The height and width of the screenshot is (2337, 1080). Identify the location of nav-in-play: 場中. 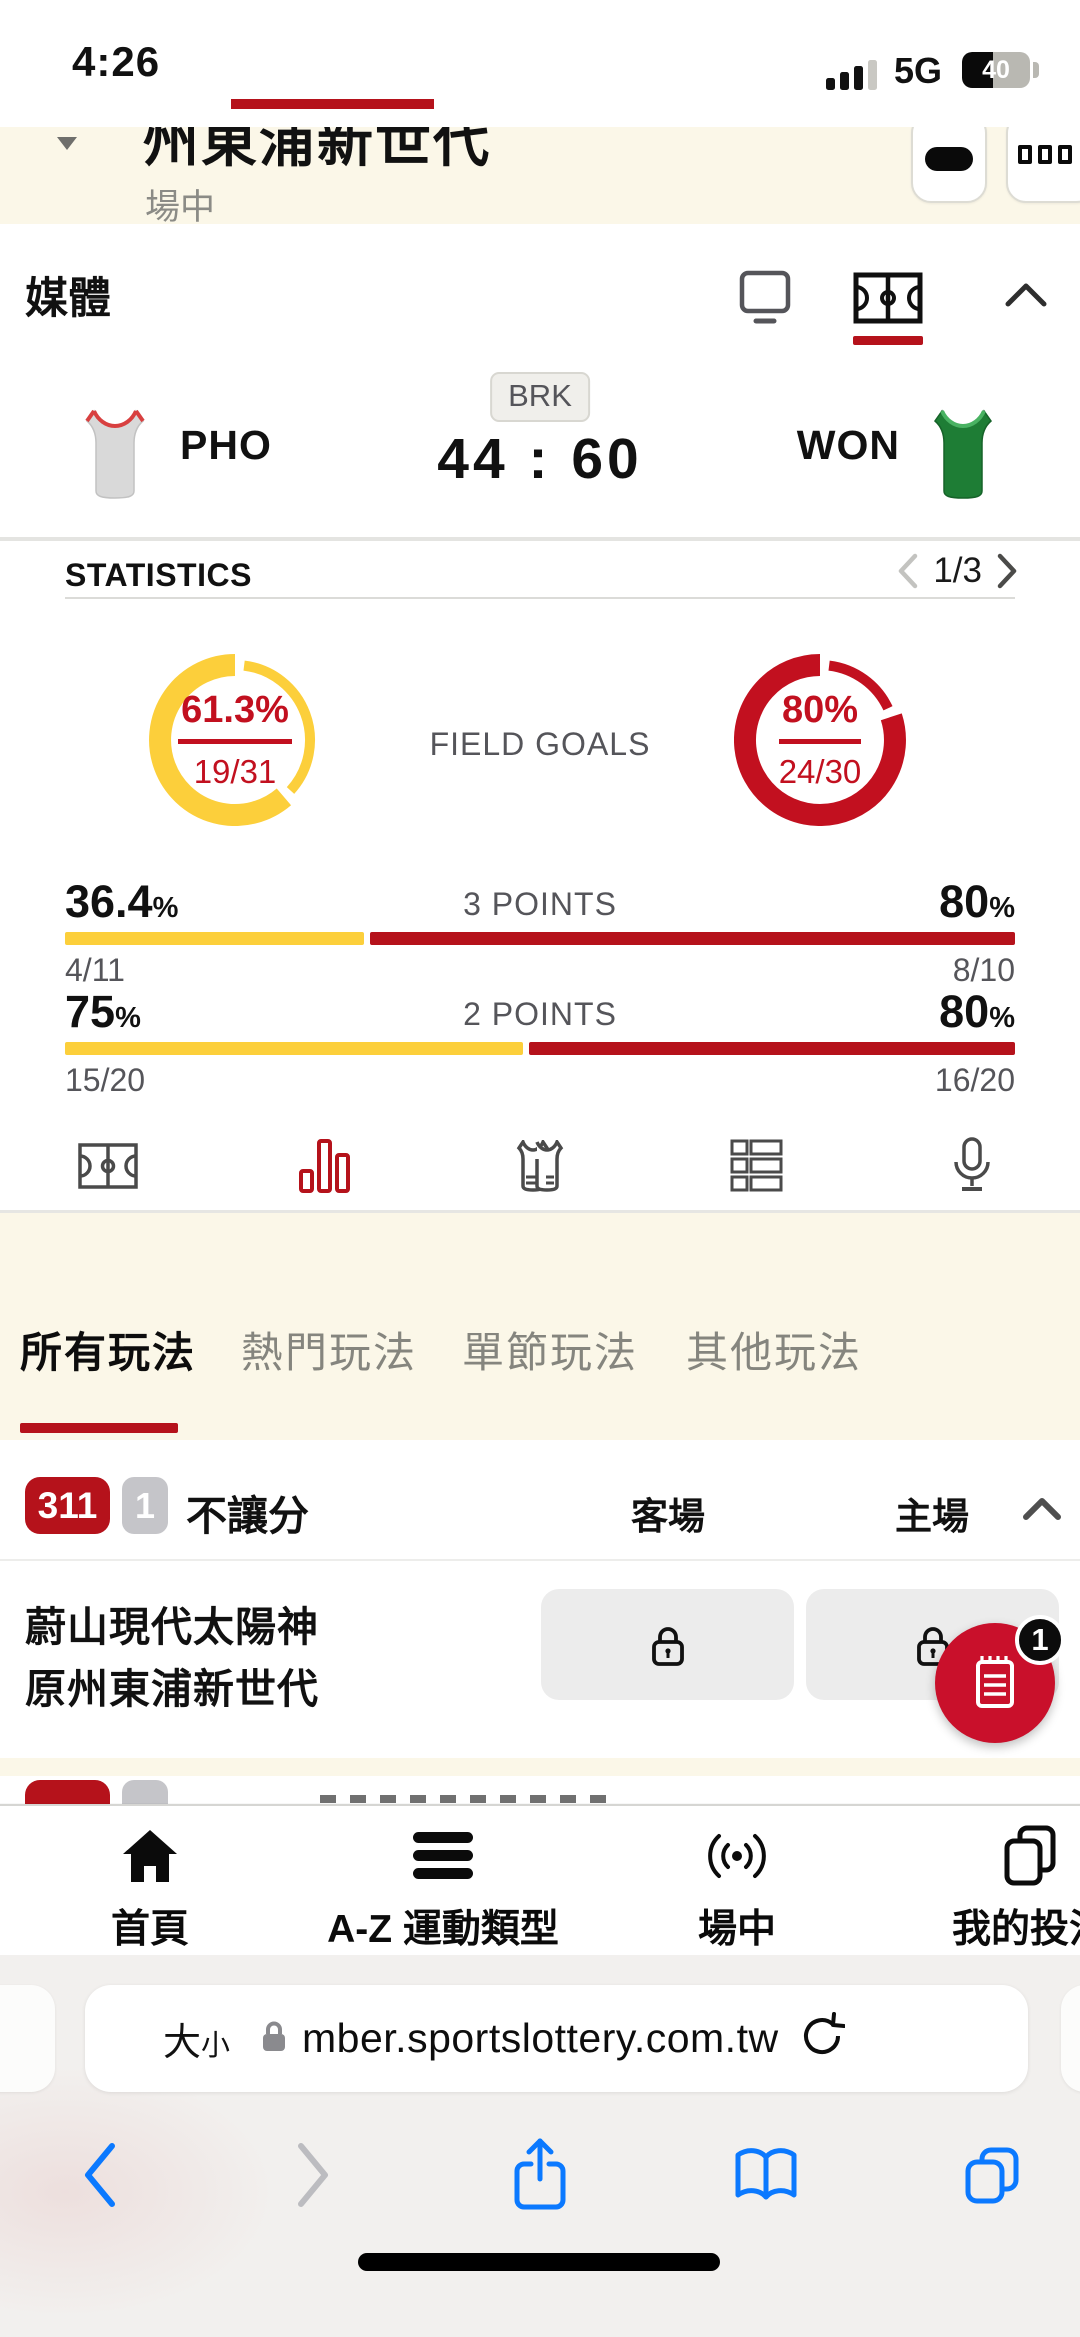
(737, 1881).